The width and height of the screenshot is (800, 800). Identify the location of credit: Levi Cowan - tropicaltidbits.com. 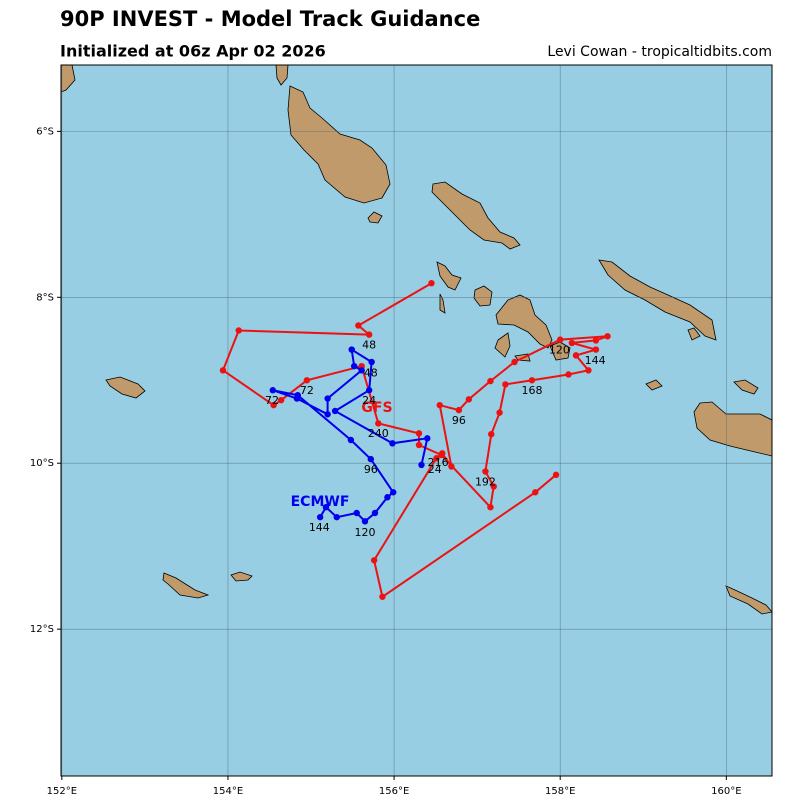
(659, 52).